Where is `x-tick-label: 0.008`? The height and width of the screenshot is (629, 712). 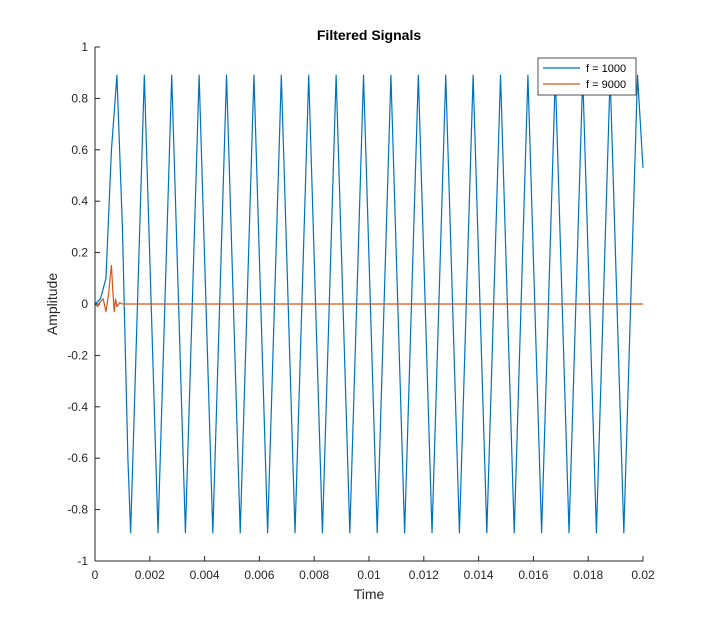
x-tick-label: 0.008 is located at coordinates (314, 575).